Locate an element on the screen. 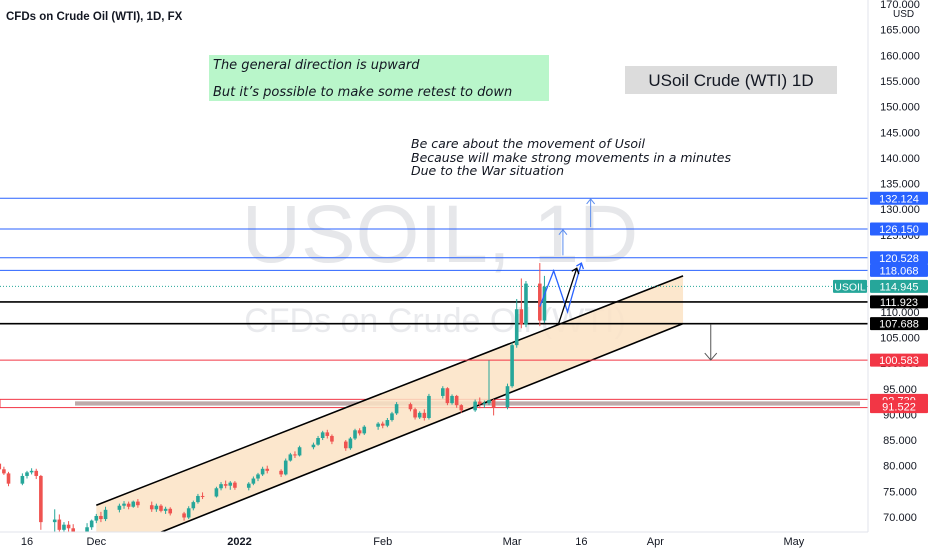  zone-bottom-label: 91.522 is located at coordinates (899, 408).